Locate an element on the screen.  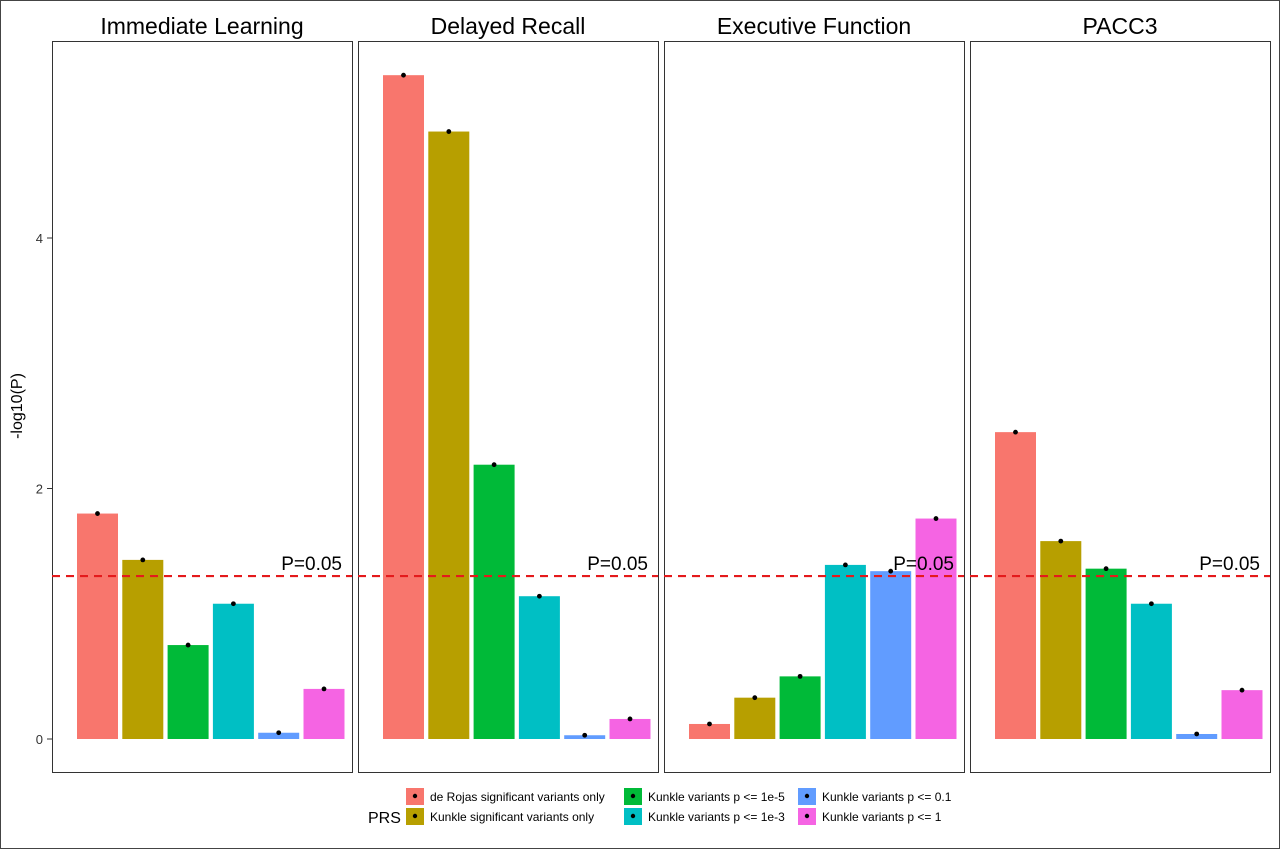
y-axis: 0 2 4 -log10(P) is located at coordinates (30, 489).